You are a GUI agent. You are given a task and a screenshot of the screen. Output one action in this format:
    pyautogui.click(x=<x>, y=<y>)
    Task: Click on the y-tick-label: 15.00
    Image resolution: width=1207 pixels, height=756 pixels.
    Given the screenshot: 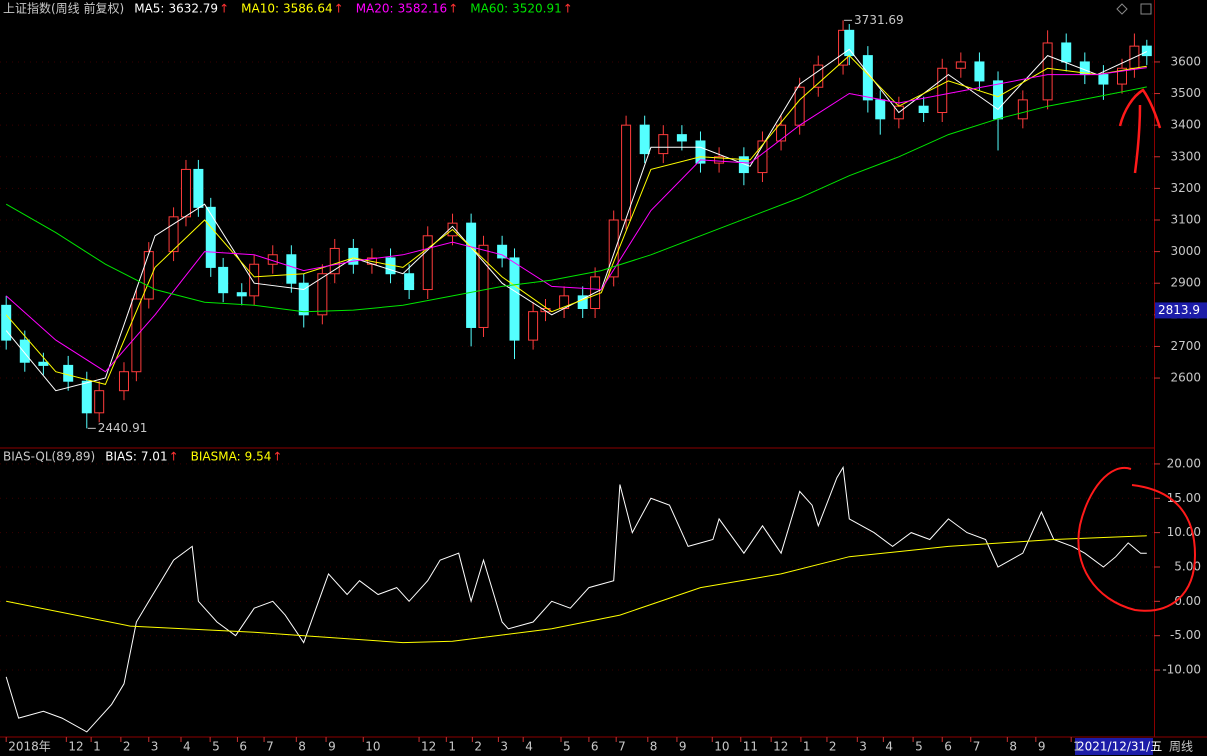 What is the action you would take?
    pyautogui.click(x=1184, y=498)
    